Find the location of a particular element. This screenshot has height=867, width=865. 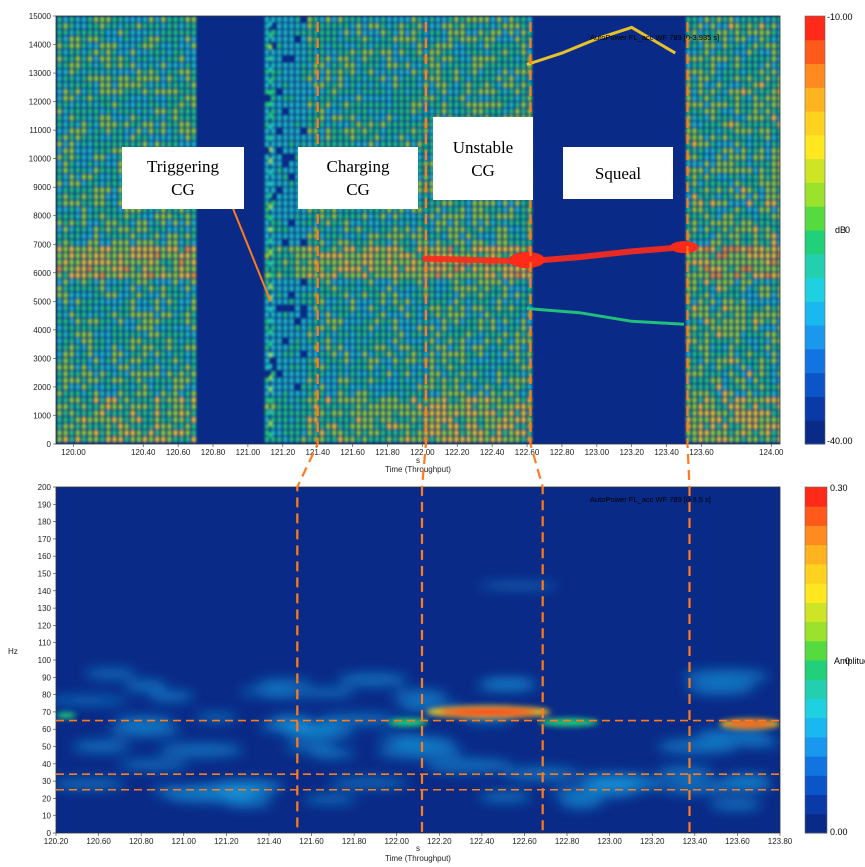

top-y-tick-label: 5000 is located at coordinates (42, 301).